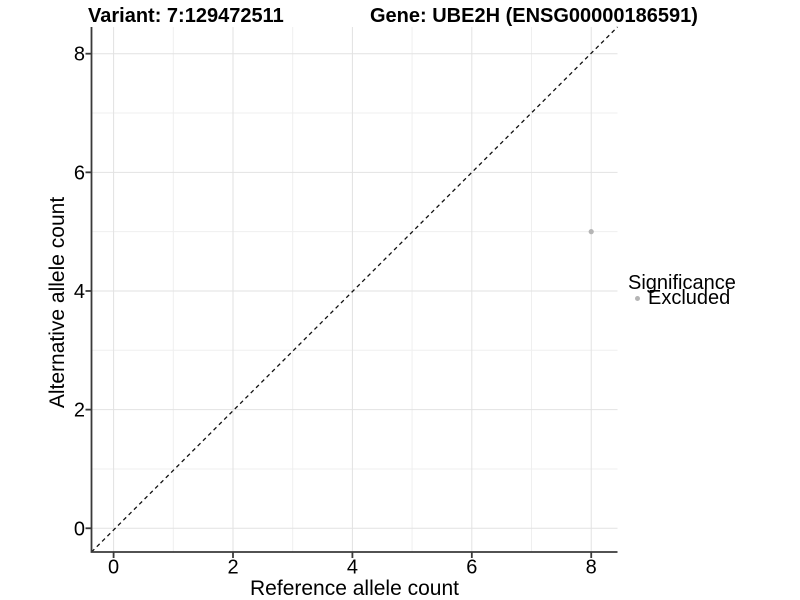  What do you see at coordinates (682, 283) in the screenshot?
I see `legend-title: Significance` at bounding box center [682, 283].